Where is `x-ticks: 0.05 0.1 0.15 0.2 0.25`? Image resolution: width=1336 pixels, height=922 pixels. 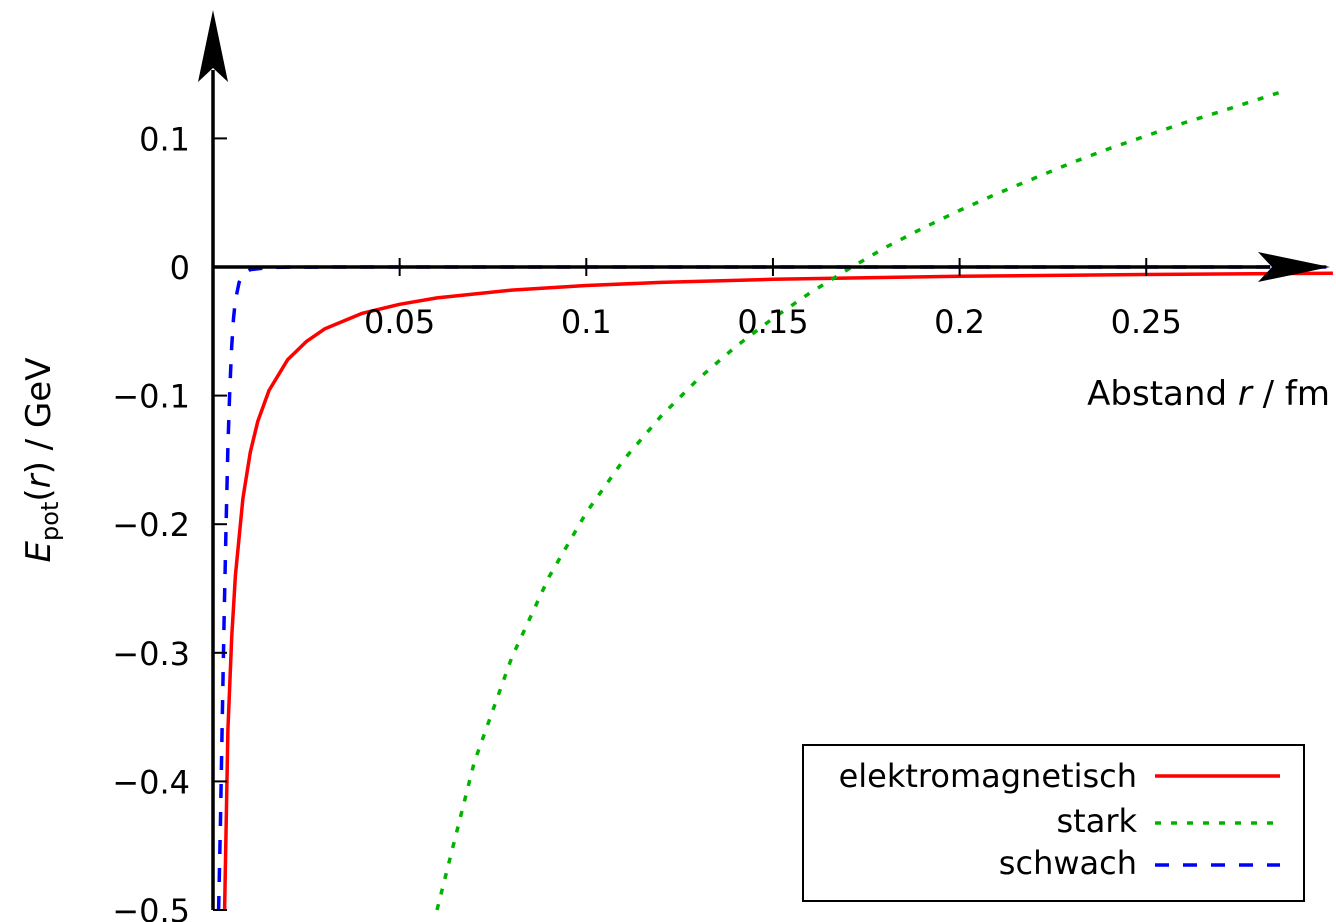 x-ticks: 0.05 0.1 0.15 0.2 0.25 is located at coordinates (773, 299).